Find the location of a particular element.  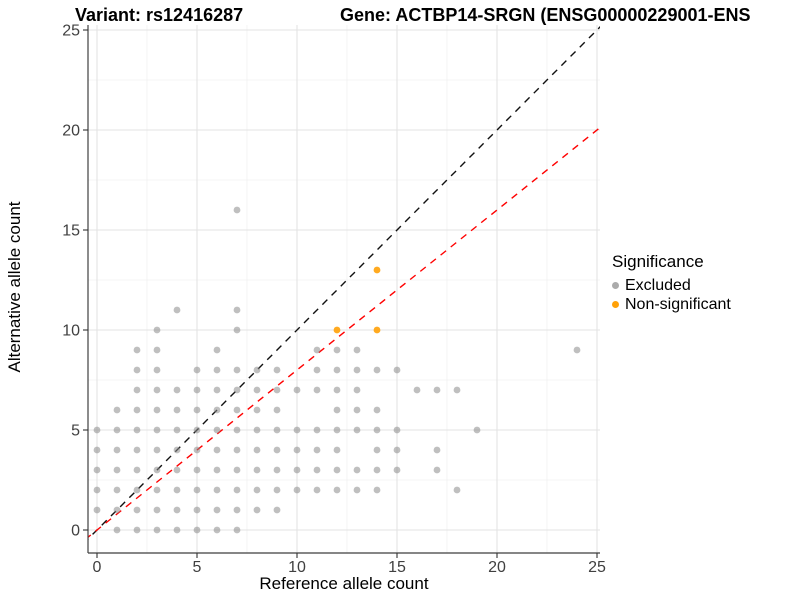

x-tick-label: 20 is located at coordinates (497, 567).